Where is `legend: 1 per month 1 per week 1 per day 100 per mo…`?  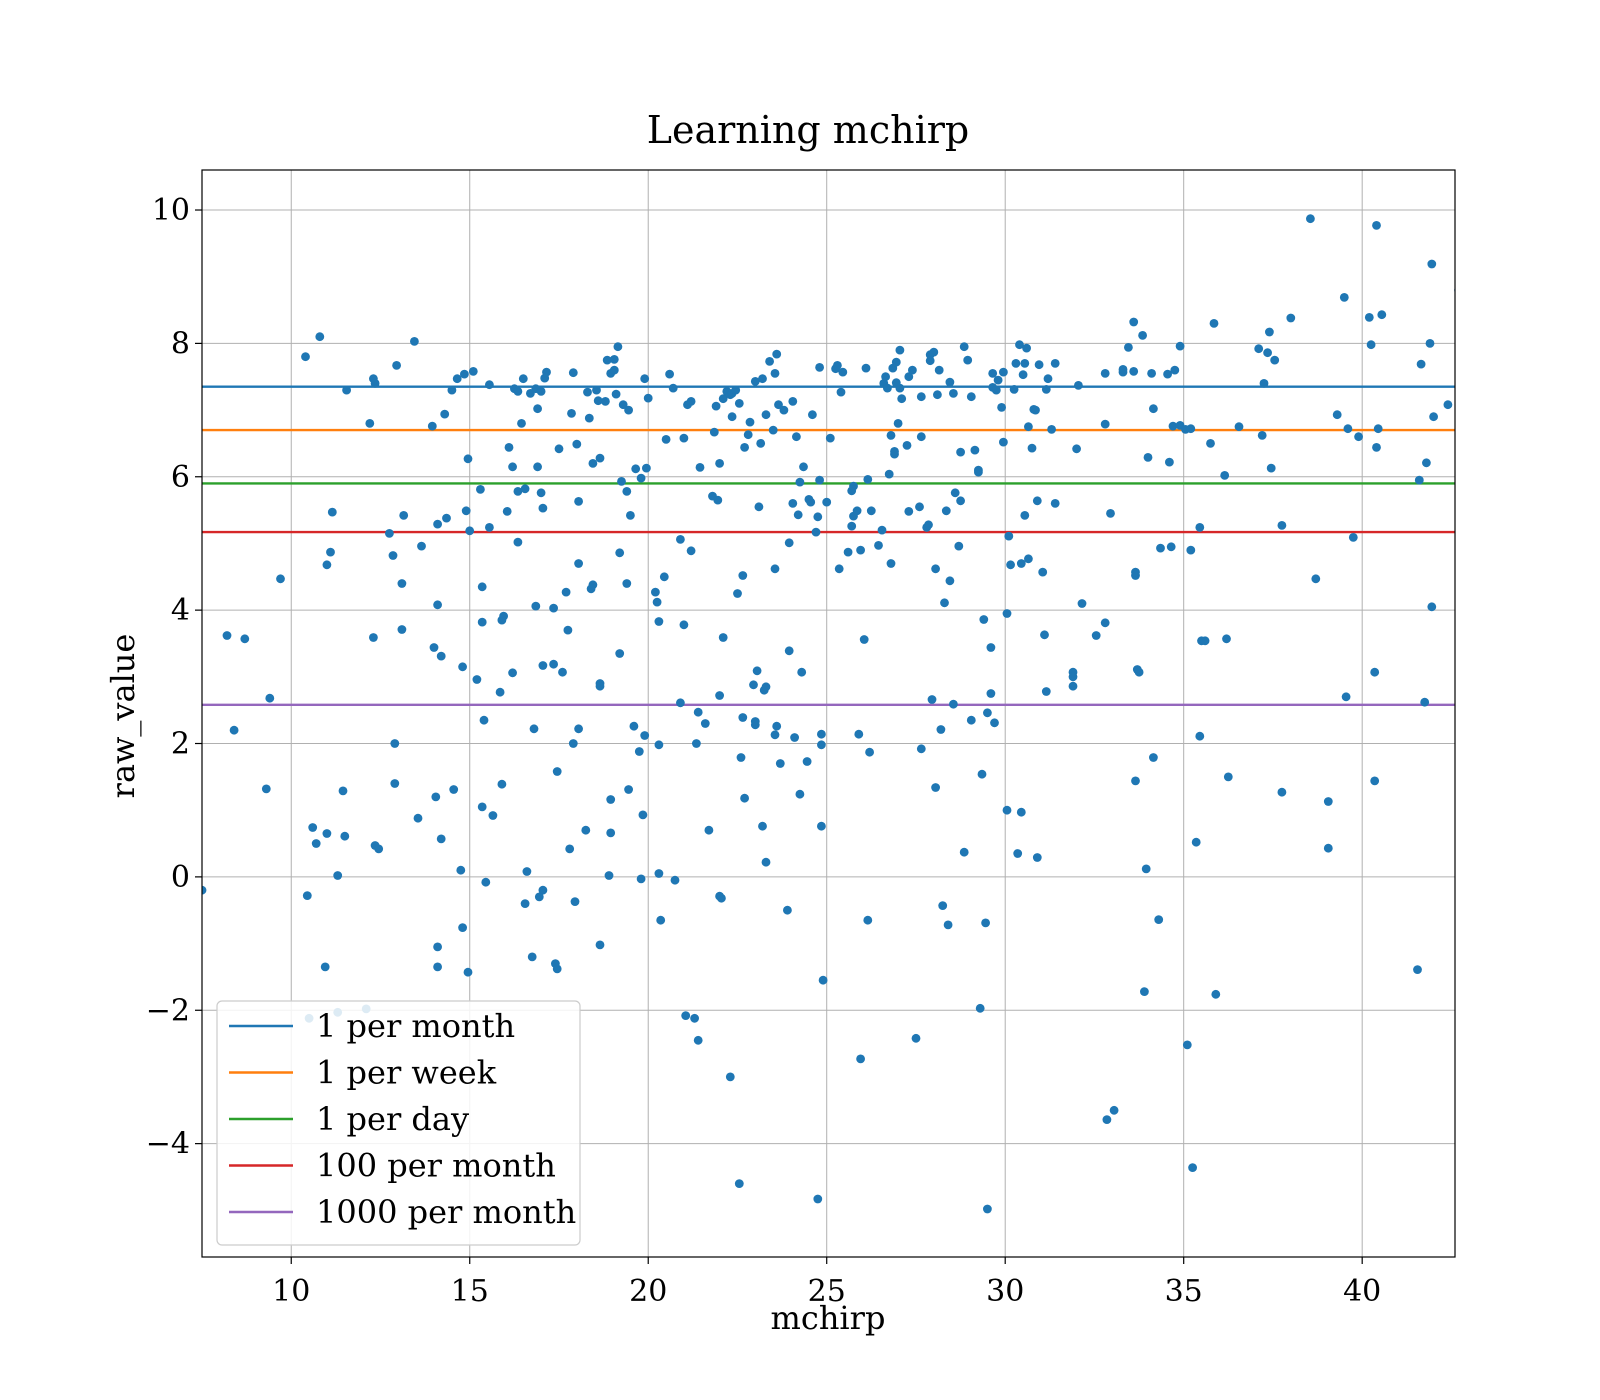
legend: 1 per month 1 per week 1 per day 100 per mo… is located at coordinates (398, 1123).